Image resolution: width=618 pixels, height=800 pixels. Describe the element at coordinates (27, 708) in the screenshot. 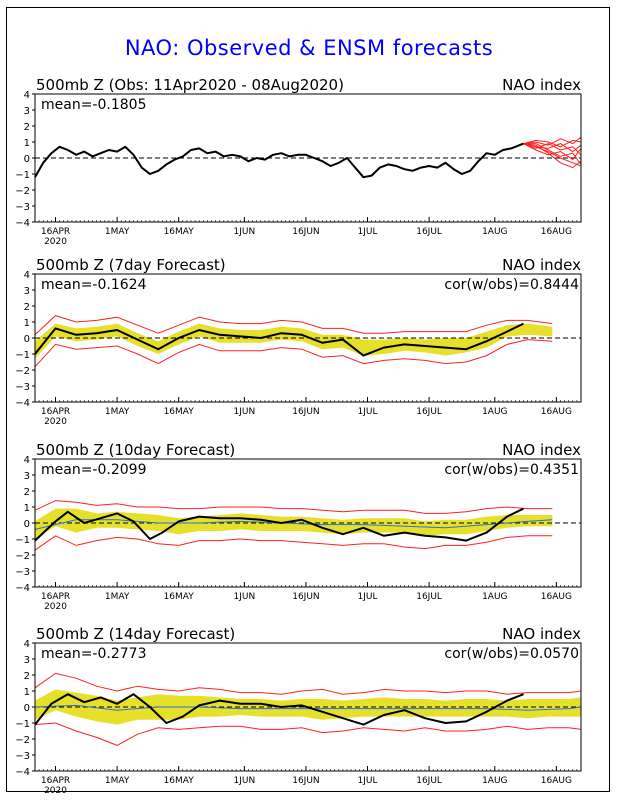

I see `y-tick-label: 0` at that location.